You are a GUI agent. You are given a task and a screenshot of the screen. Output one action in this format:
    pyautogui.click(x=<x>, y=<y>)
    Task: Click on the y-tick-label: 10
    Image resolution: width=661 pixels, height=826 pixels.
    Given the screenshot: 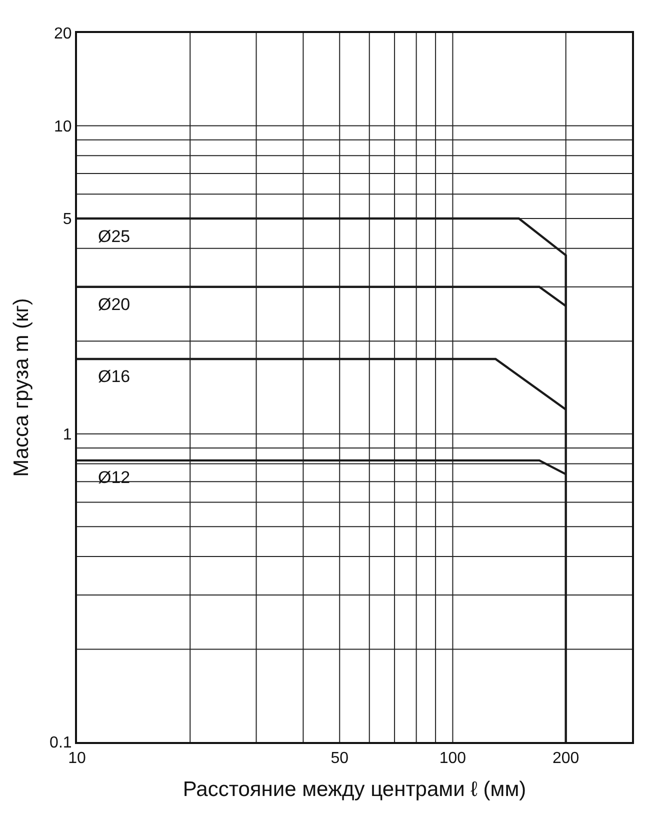 What is the action you would take?
    pyautogui.click(x=63, y=127)
    